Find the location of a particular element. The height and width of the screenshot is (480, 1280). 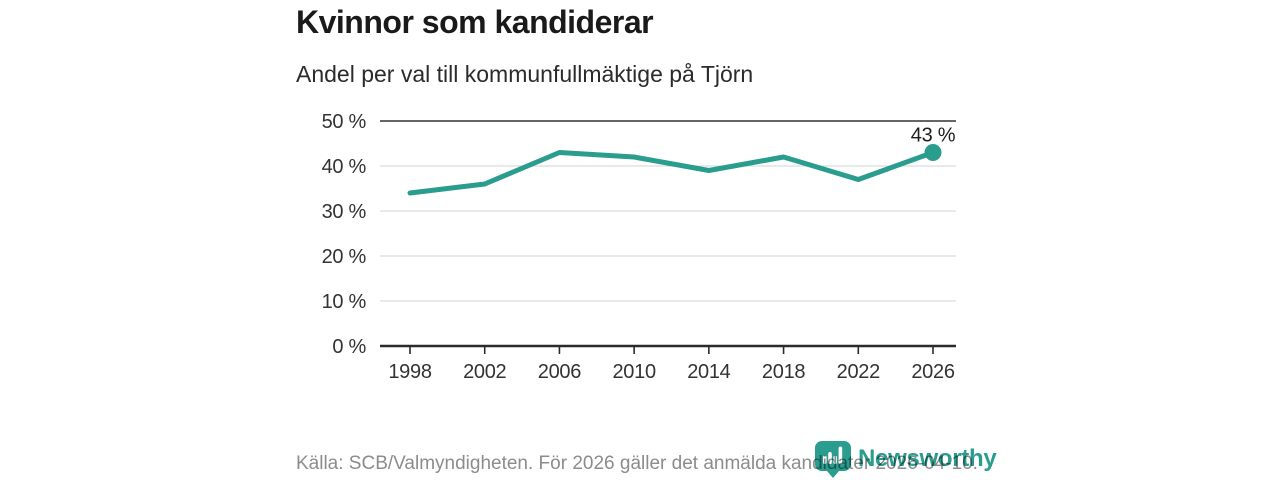

y-tick-label: 0 % is located at coordinates (349, 347).